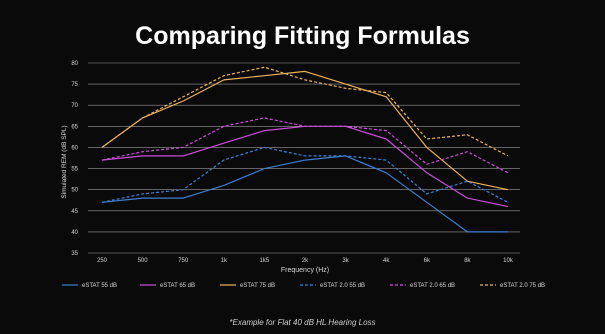  What do you see at coordinates (257, 286) in the screenshot?
I see `legend-label: eSTAT 75 dB` at bounding box center [257, 286].